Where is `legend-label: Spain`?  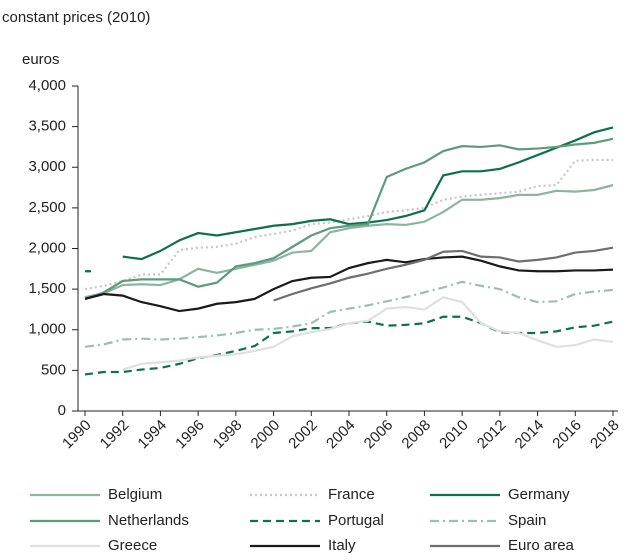 legend-label: Spain is located at coordinates (527, 520).